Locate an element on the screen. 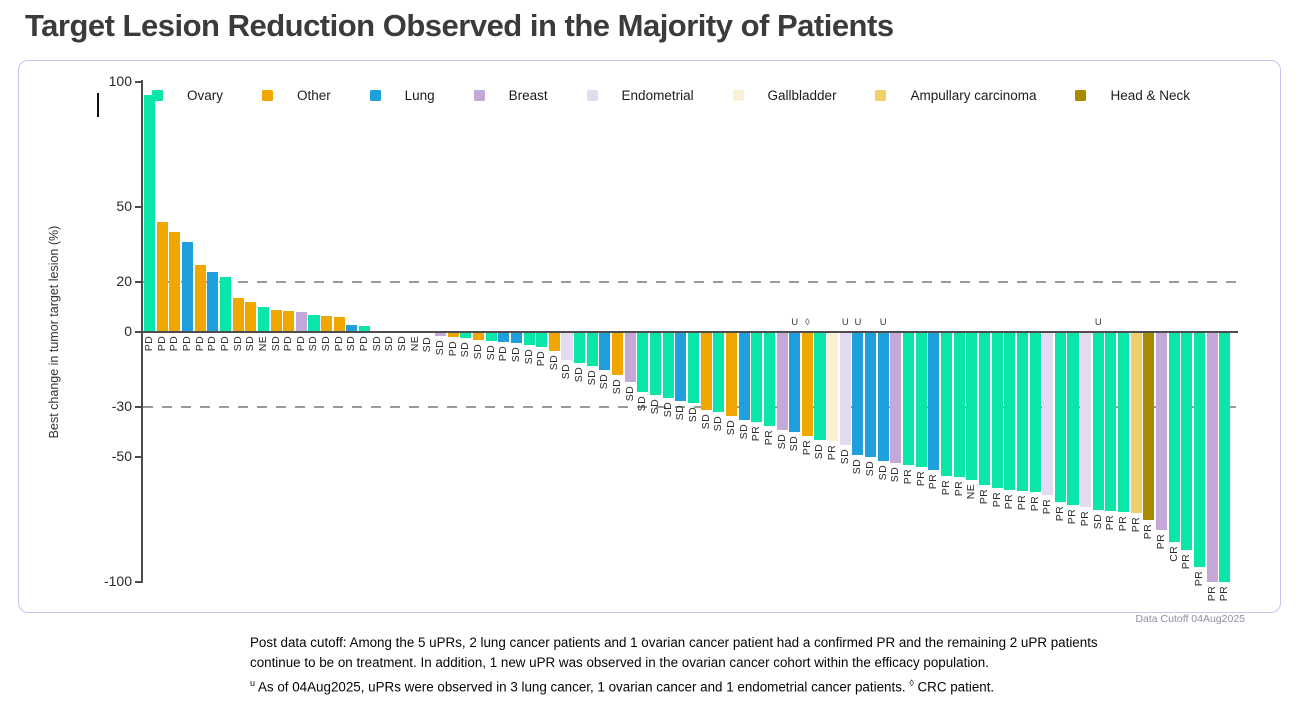 The image size is (1298, 703). data-cutoff-stamp: Data Cutoff 04Aug2025 is located at coordinates (1190, 619).